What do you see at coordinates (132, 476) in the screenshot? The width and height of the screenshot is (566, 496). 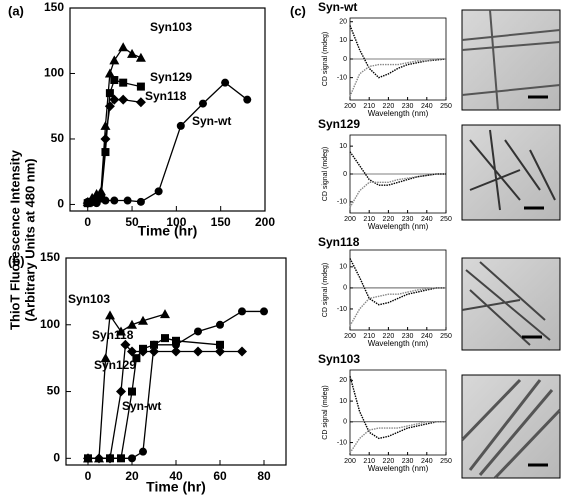 I see `x-tick-label: 20` at bounding box center [132, 476].